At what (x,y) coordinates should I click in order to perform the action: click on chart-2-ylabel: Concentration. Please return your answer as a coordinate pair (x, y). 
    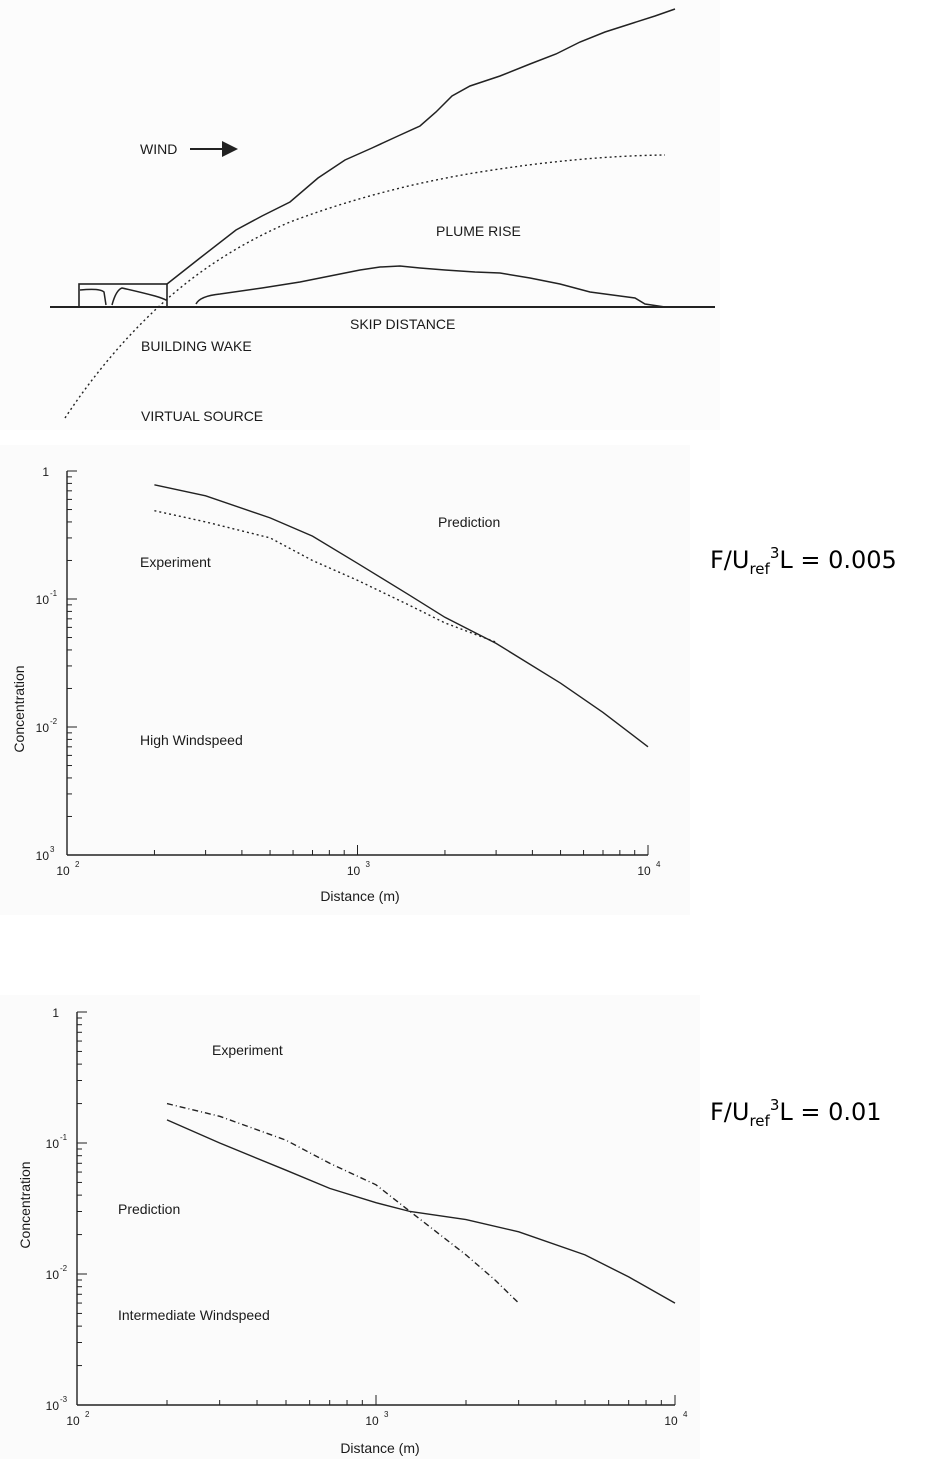
    Looking at the image, I should click on (25, 1204).